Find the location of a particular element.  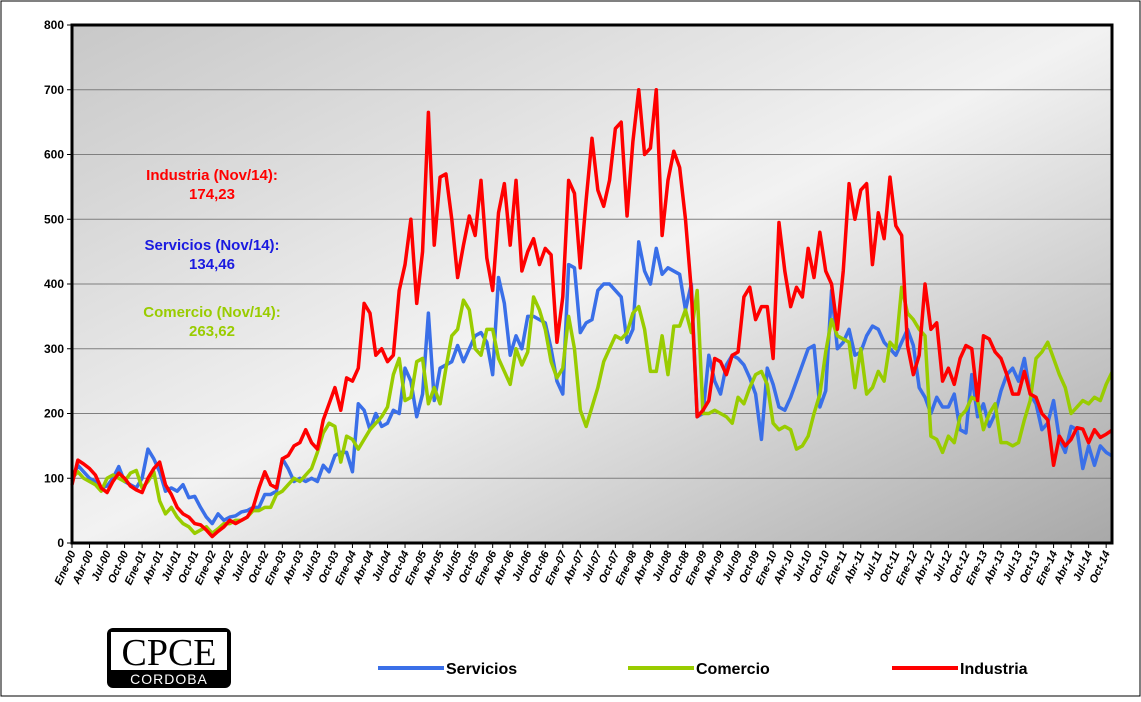

annotation: Comercio (Nov/14): is located at coordinates (212, 312).